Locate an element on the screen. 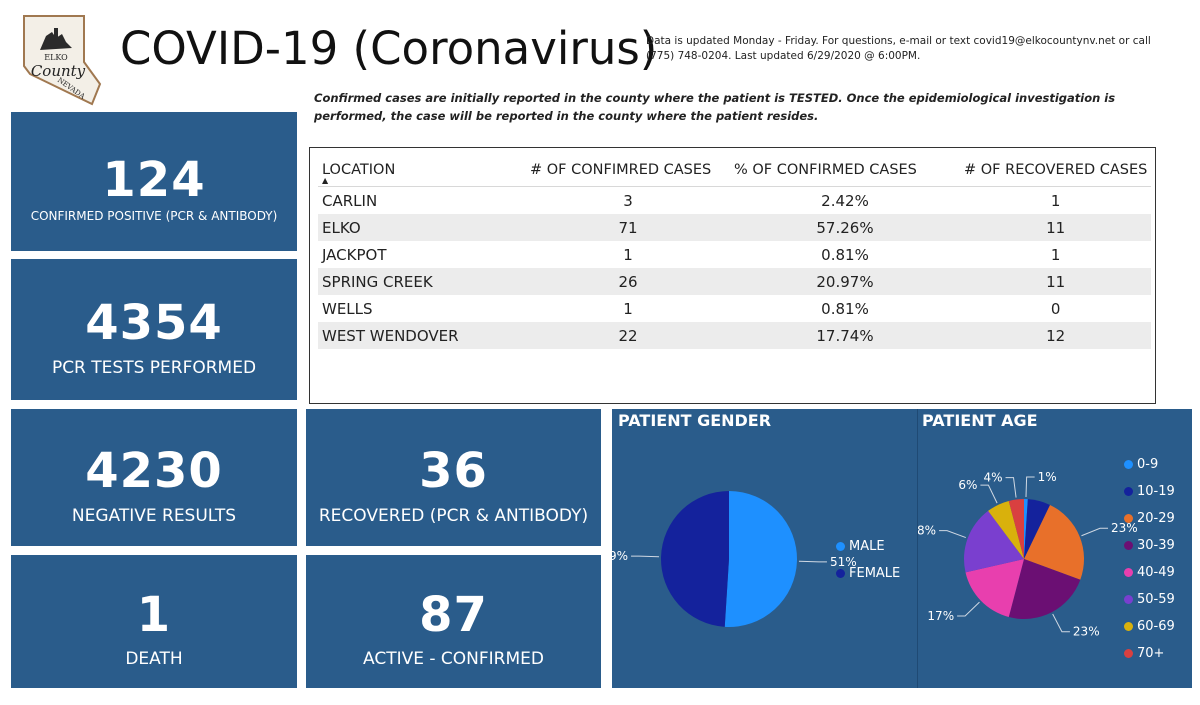 The height and width of the screenshot is (705, 1200). location-cell: CARLIN is located at coordinates (350, 200).